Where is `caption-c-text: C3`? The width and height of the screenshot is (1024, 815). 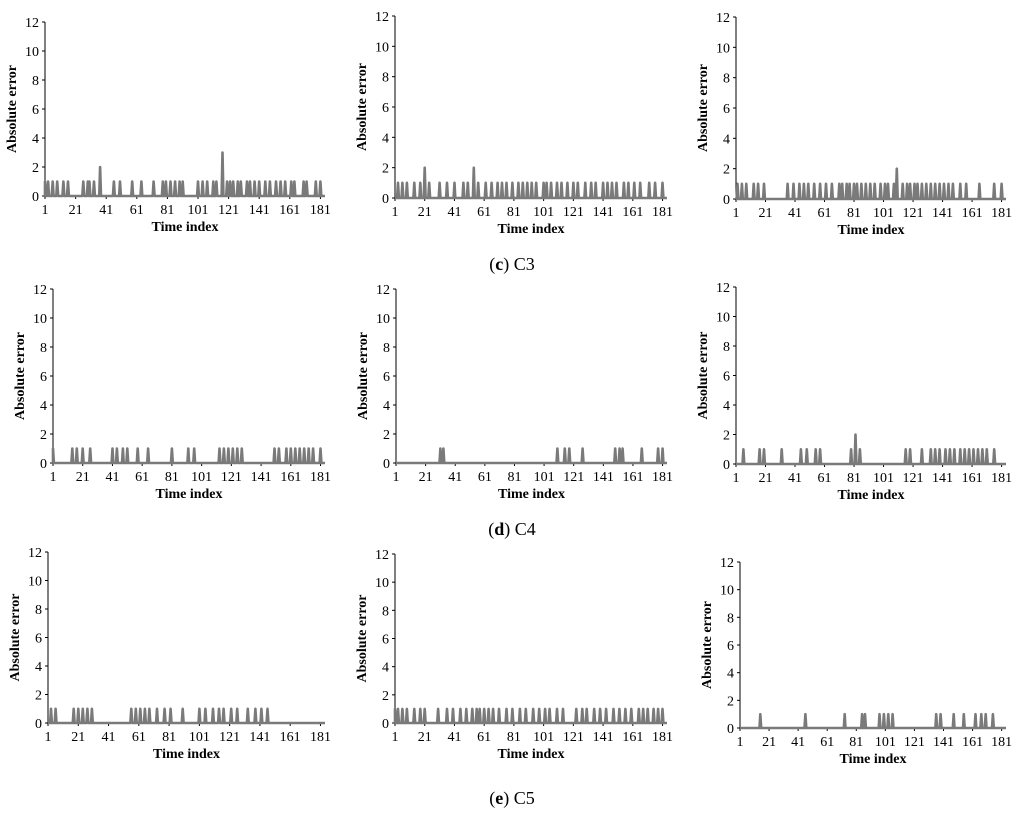 caption-c-text: C3 is located at coordinates (524, 264).